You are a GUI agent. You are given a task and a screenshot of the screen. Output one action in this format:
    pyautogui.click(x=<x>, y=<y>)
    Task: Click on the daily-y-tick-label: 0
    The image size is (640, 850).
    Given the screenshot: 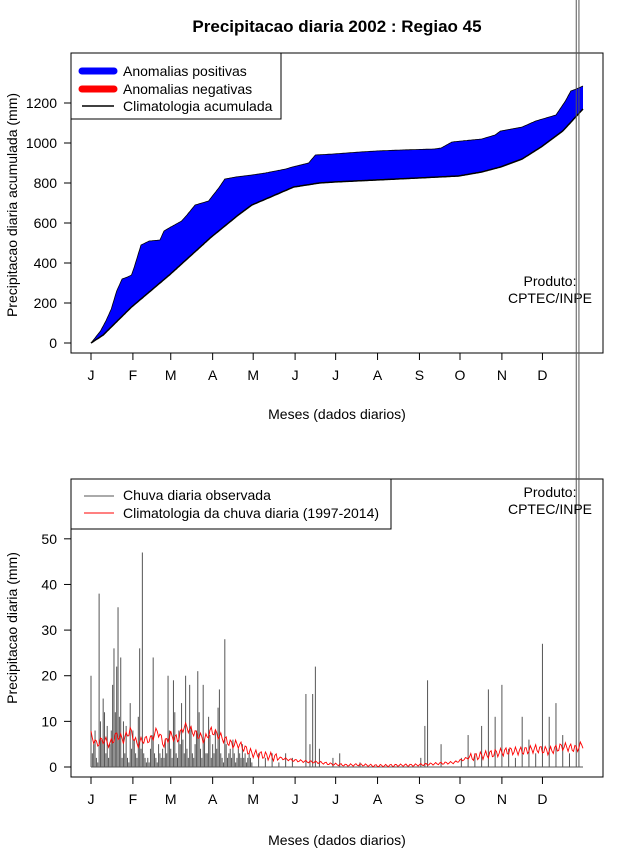 What is the action you would take?
    pyautogui.click(x=53, y=767)
    